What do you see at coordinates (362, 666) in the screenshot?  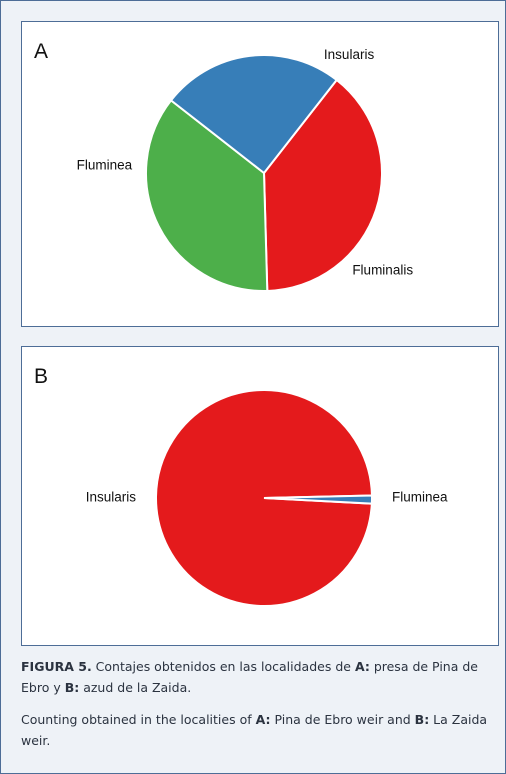 I see `caption-es-a: A:` at bounding box center [362, 666].